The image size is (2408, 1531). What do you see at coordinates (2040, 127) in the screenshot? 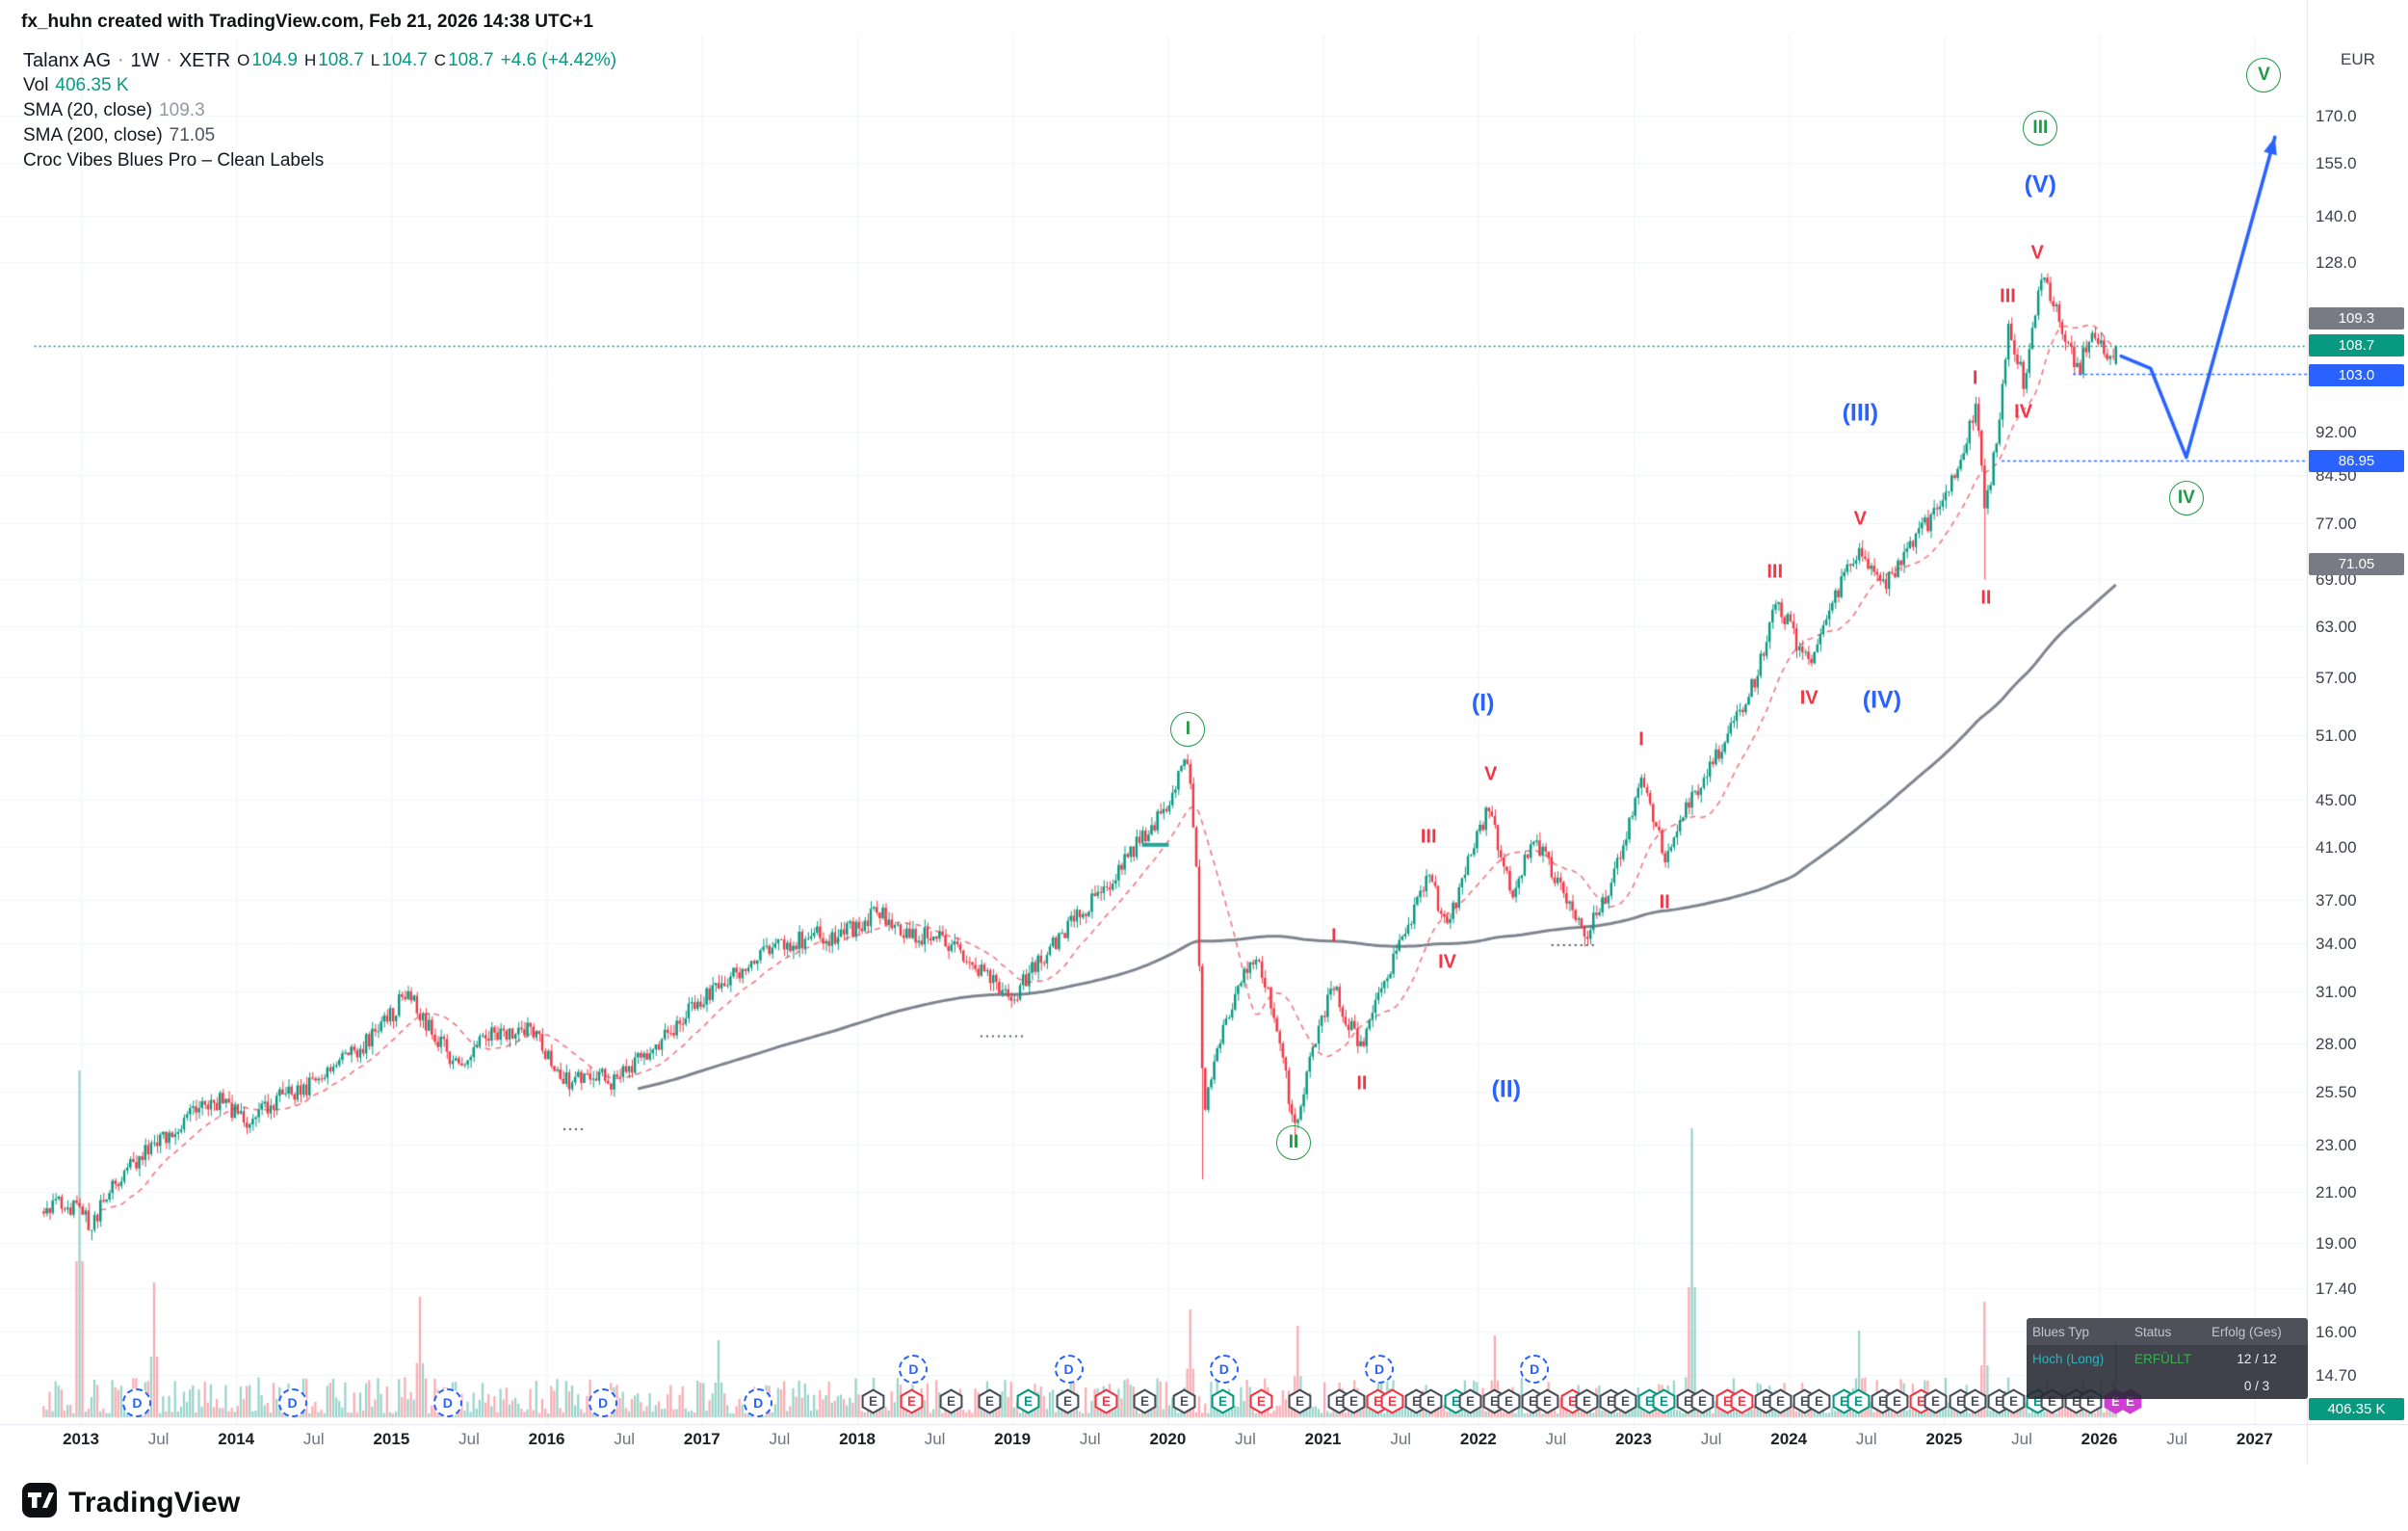
I see `elliott-wave-primary-III: III` at bounding box center [2040, 127].